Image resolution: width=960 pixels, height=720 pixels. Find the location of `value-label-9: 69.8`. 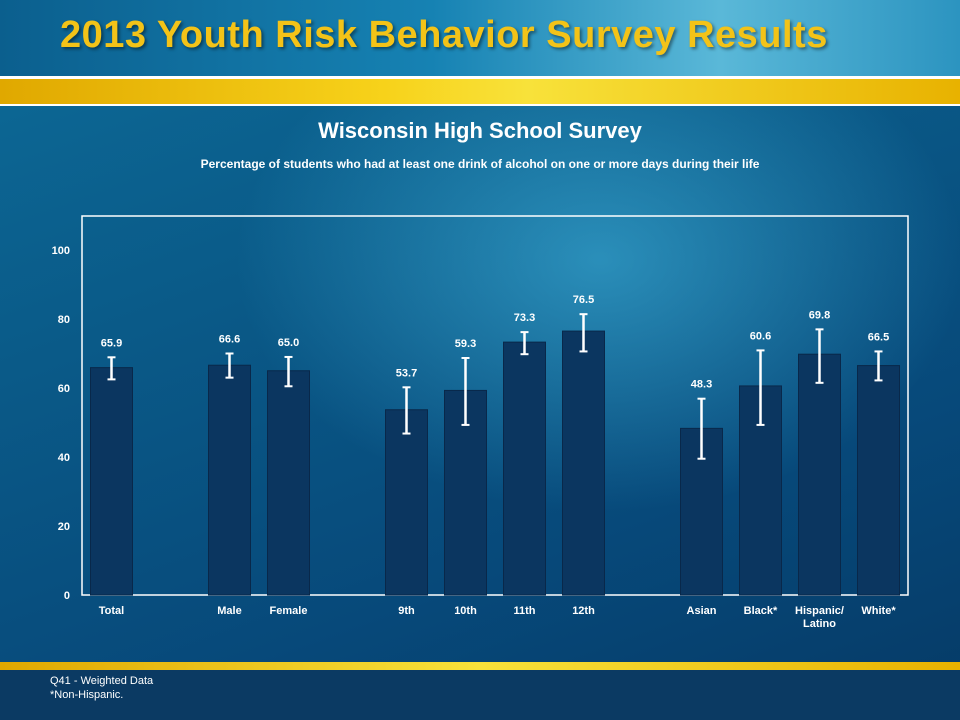

value-label-9: 69.8 is located at coordinates (819, 315).